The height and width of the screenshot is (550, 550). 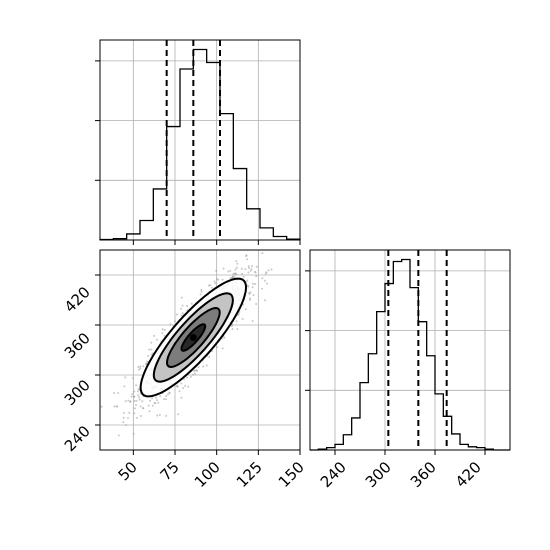 I want to click on x1-tick-label: 50, so click(x=128, y=471).